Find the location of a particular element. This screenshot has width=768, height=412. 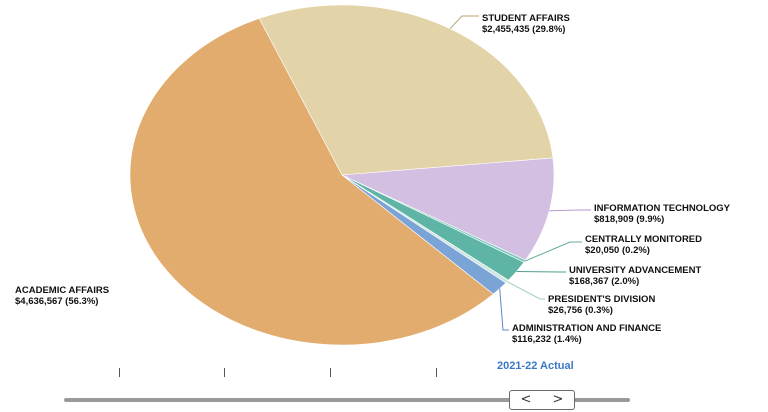

slice-label-name: UNIVERSITY ADVANCEMENT is located at coordinates (635, 270).